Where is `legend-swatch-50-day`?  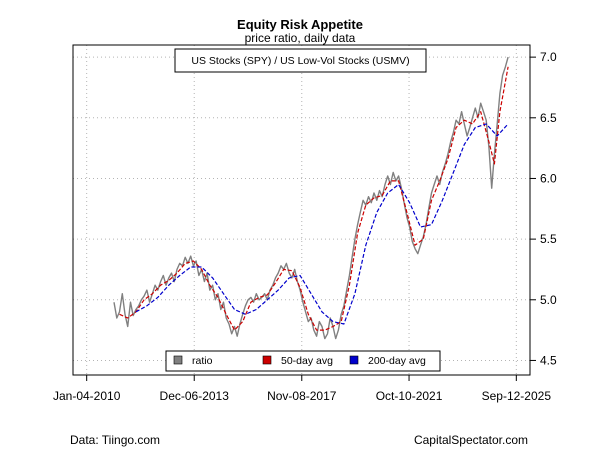
legend-swatch-50-day is located at coordinates (267, 360).